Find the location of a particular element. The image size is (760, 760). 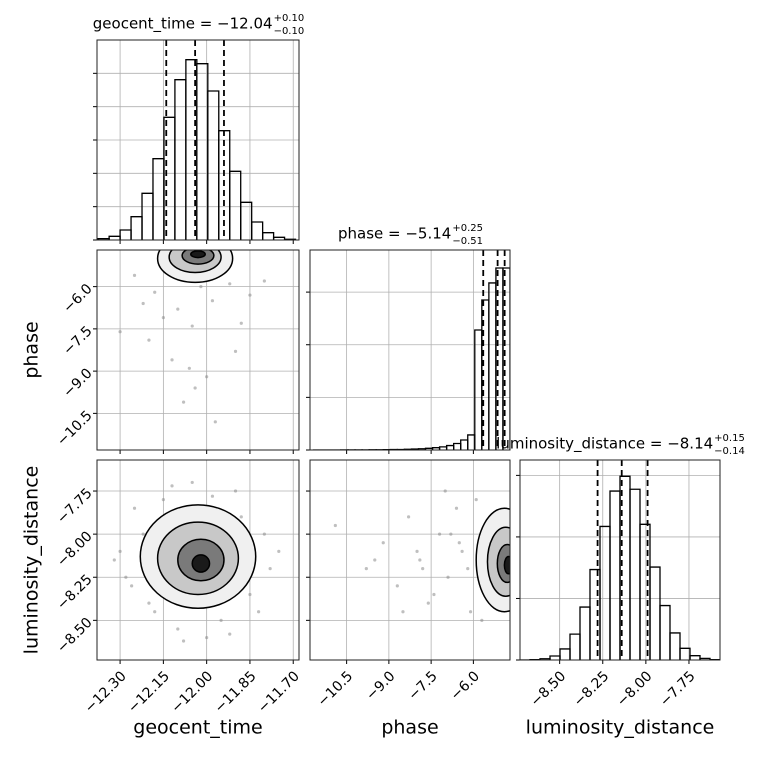

title-error-minus: −0.51 is located at coordinates (467, 241).